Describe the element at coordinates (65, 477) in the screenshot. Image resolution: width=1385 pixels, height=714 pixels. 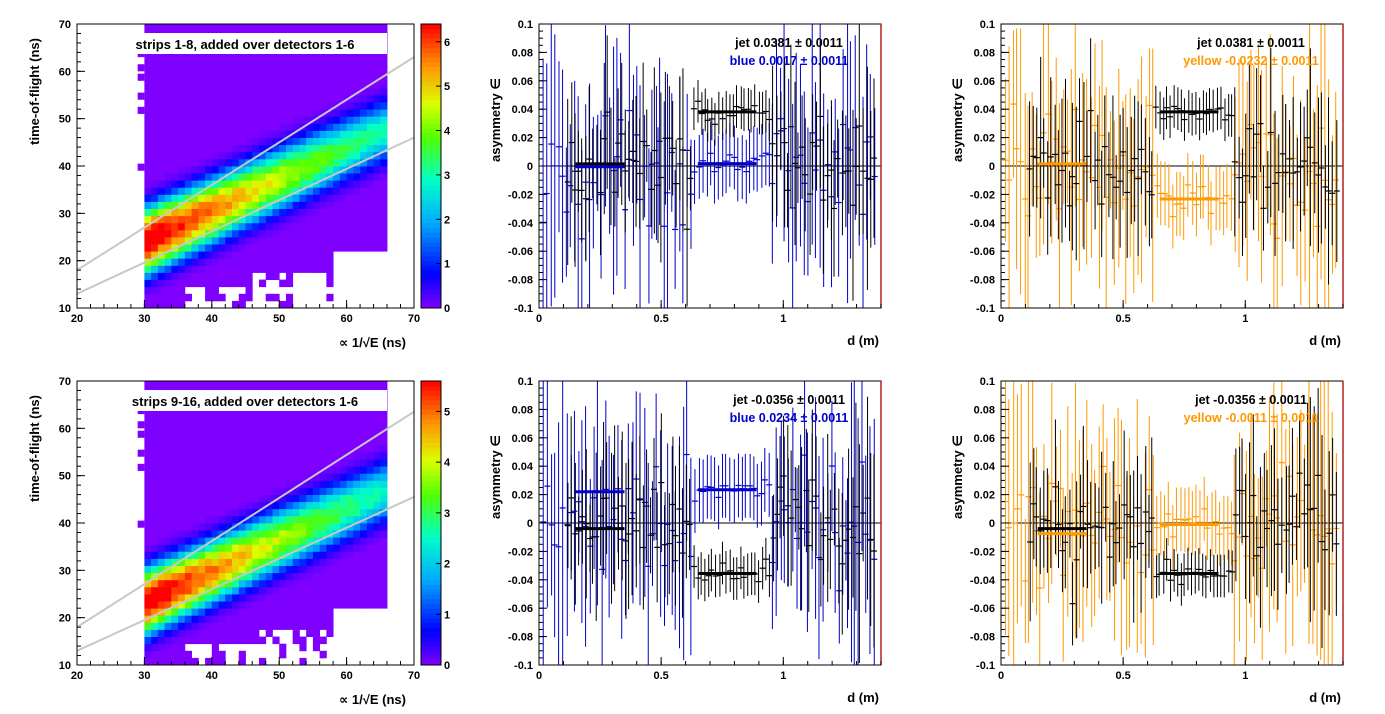
I see `y-tick-label: 50` at that location.